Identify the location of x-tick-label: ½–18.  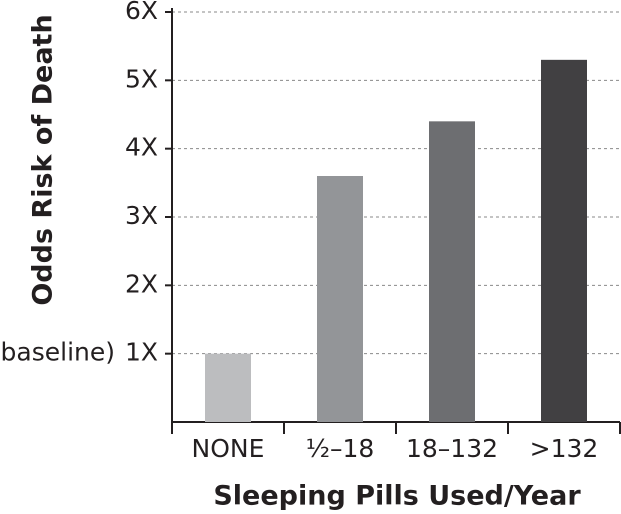
(340, 448).